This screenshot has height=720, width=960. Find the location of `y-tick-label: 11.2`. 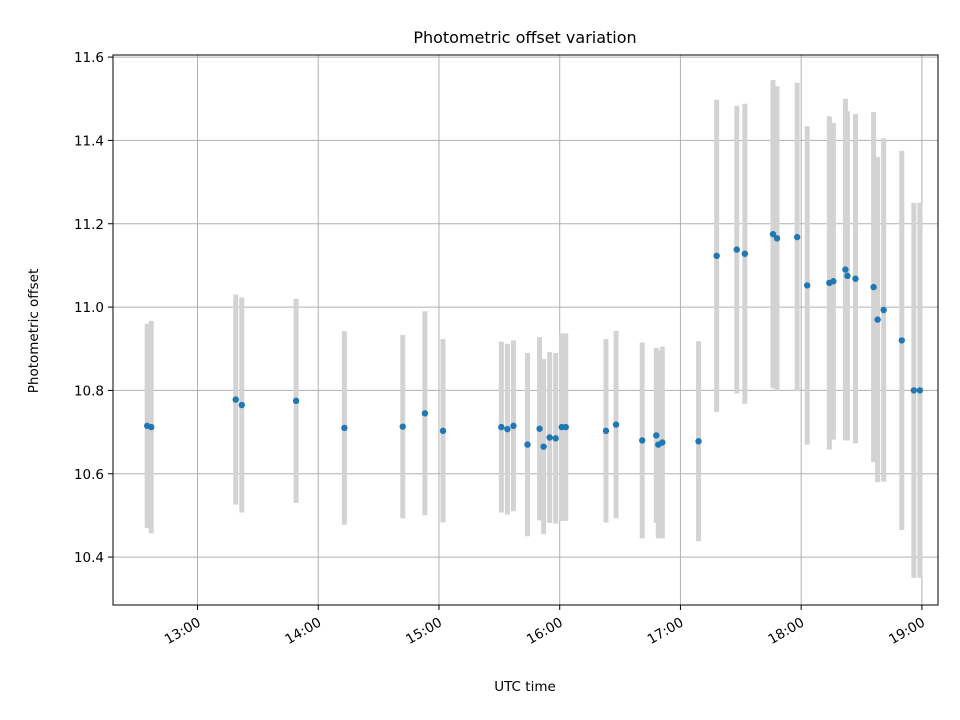

y-tick-label: 11.2 is located at coordinates (89, 225).